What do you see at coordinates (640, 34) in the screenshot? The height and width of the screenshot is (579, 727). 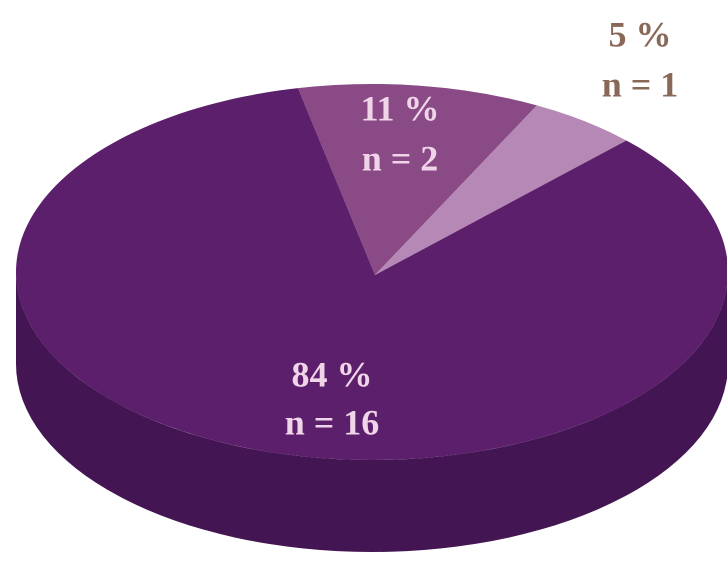 I see `value-label: 5 %` at bounding box center [640, 34].